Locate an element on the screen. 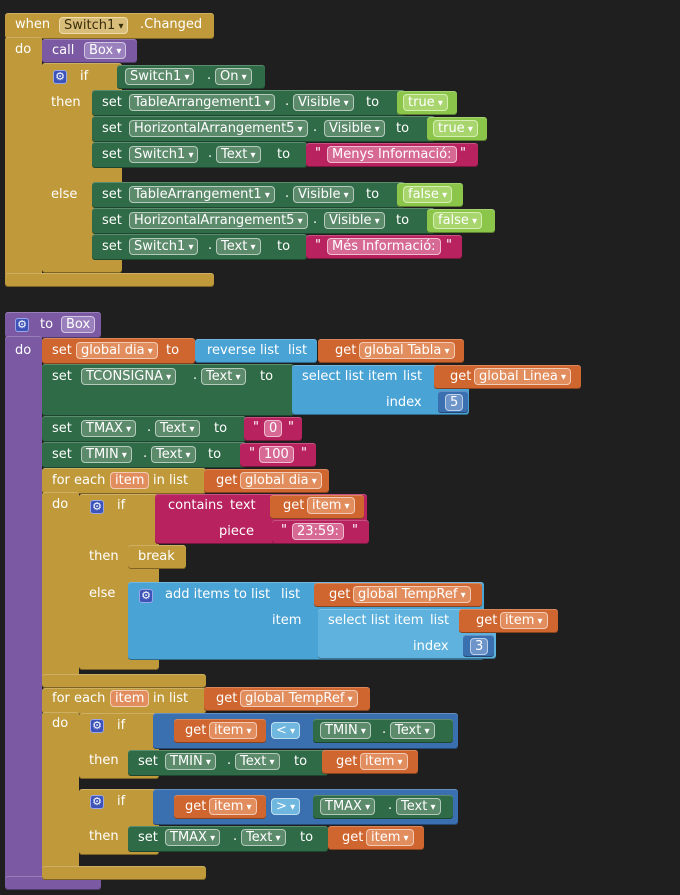 This screenshot has height=895, width=680. variable-dropdown: global Linea is located at coordinates (523, 376).